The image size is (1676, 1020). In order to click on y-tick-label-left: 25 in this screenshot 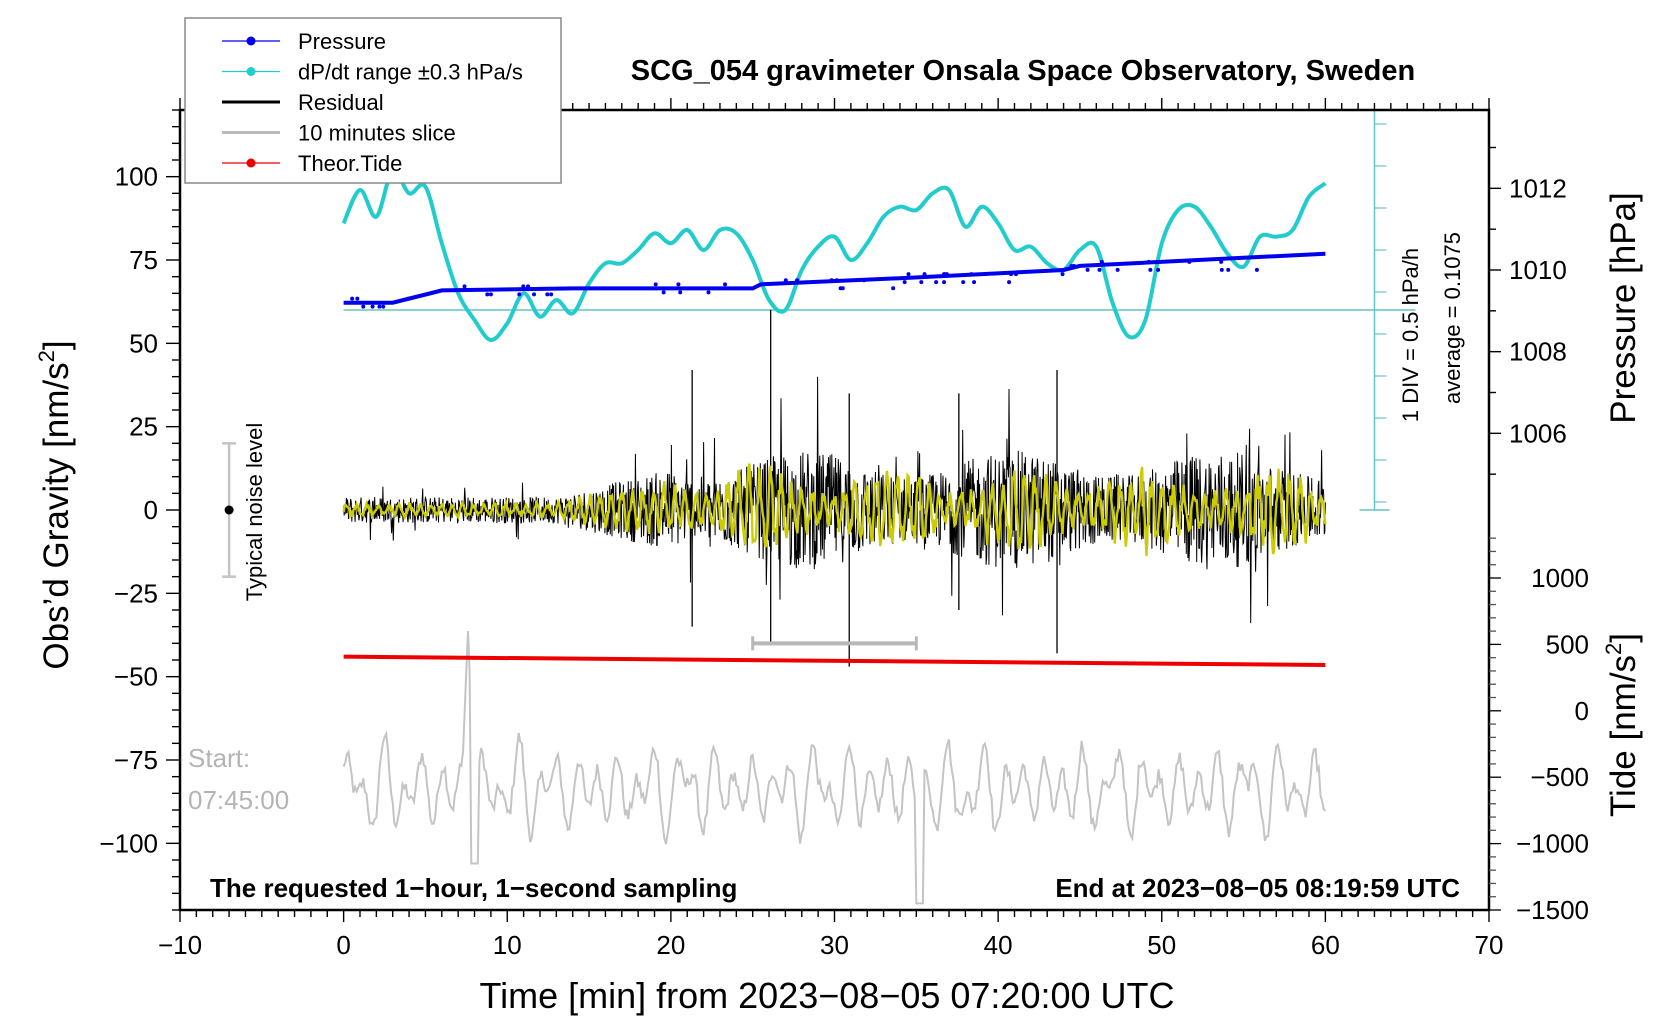, I will do `click(143, 427)`.